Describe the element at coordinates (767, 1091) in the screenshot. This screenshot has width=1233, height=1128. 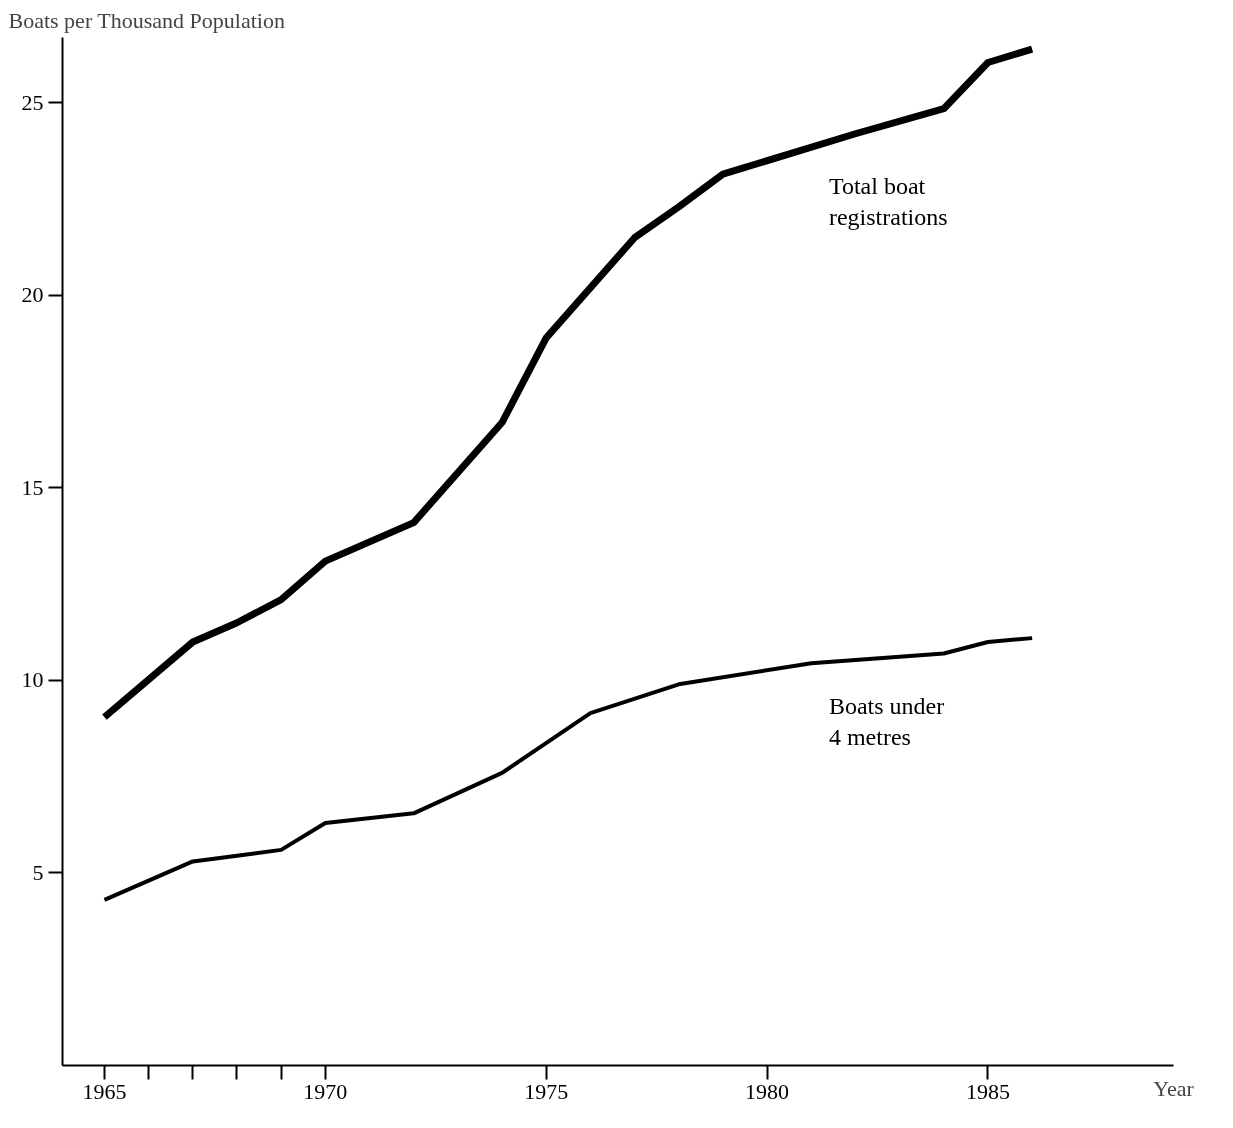
I see `x-tick-label: 1980` at that location.